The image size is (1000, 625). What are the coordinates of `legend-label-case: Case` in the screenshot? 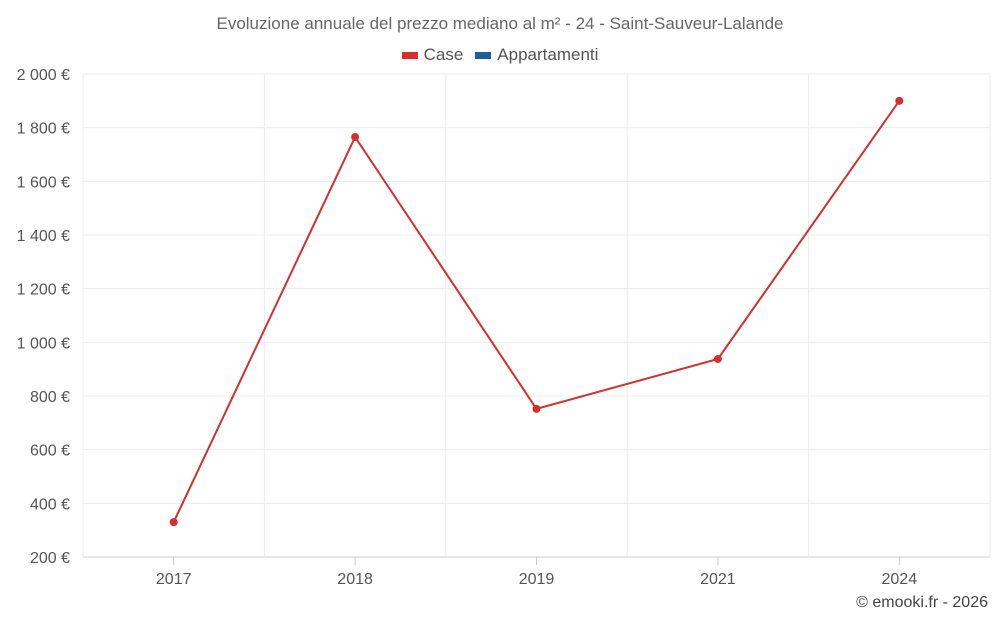 It's located at (443, 54).